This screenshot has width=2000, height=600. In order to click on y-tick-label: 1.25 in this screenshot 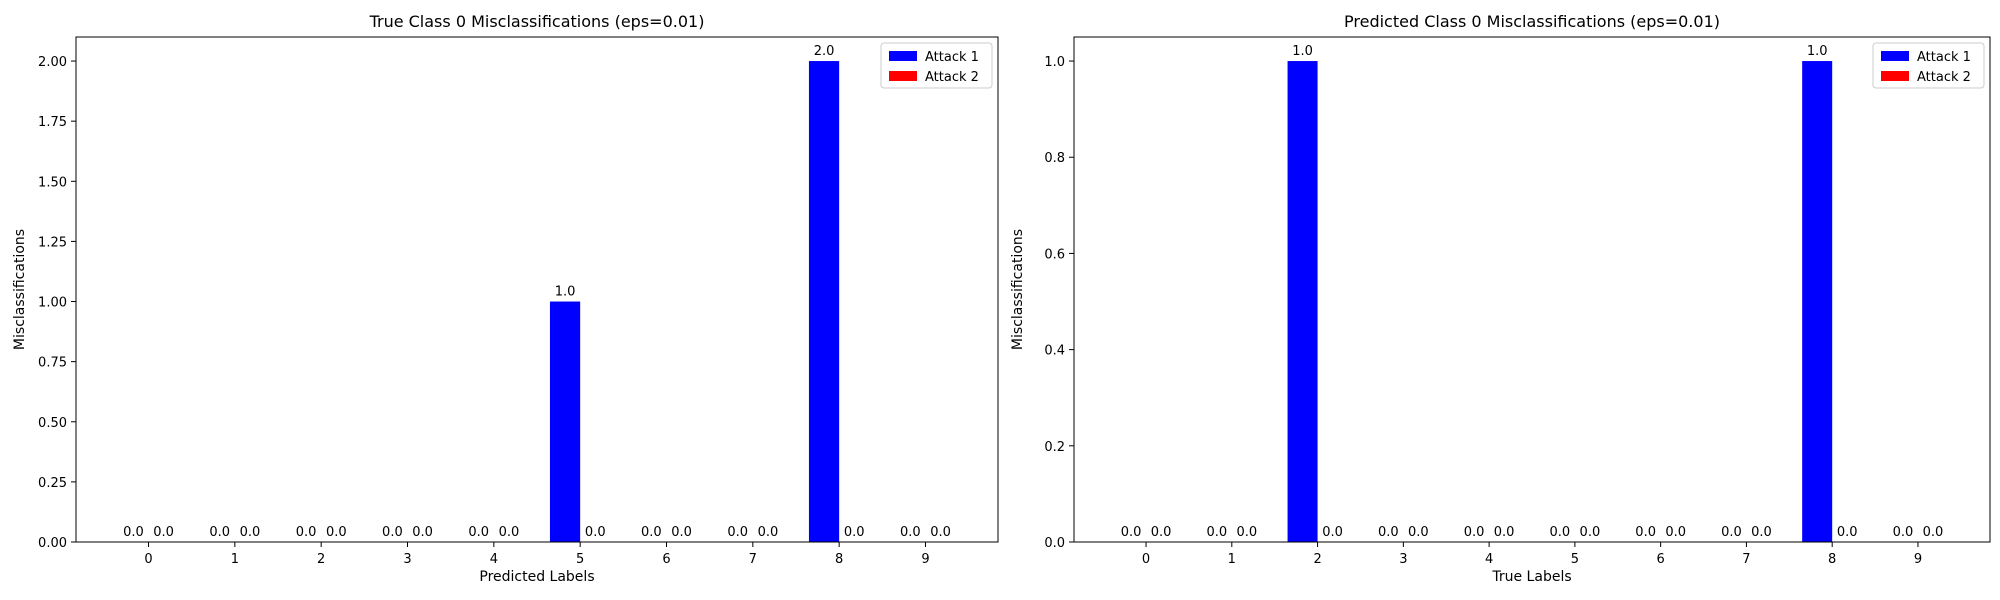, I will do `click(52, 242)`.